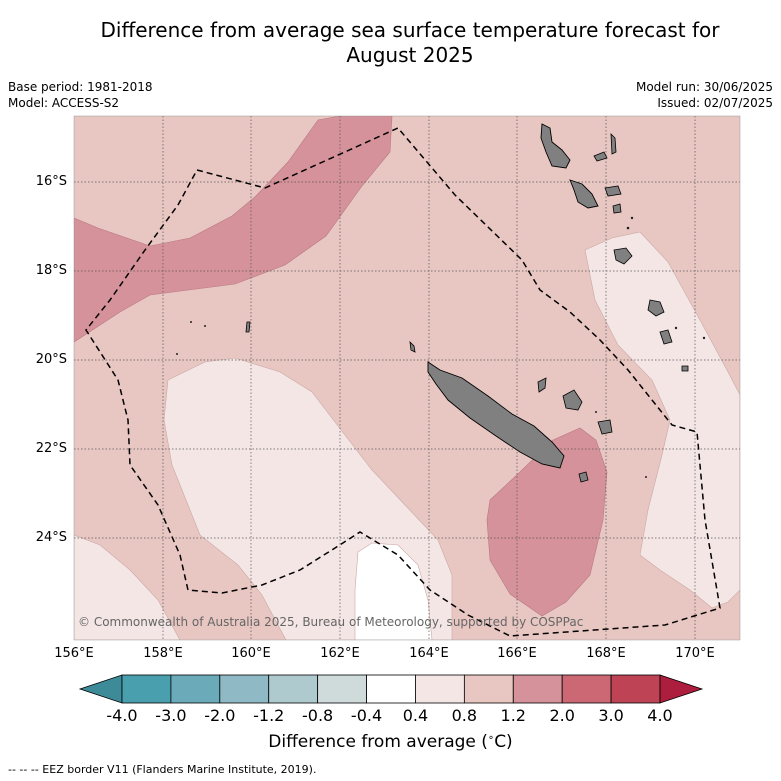 The width and height of the screenshot is (781, 781). I want to click on lifou-land, so click(572, 400).